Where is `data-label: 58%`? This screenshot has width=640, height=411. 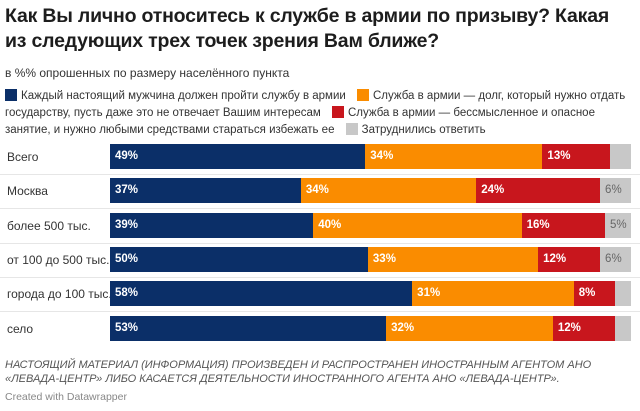
data-label: 58% is located at coordinates (127, 293).